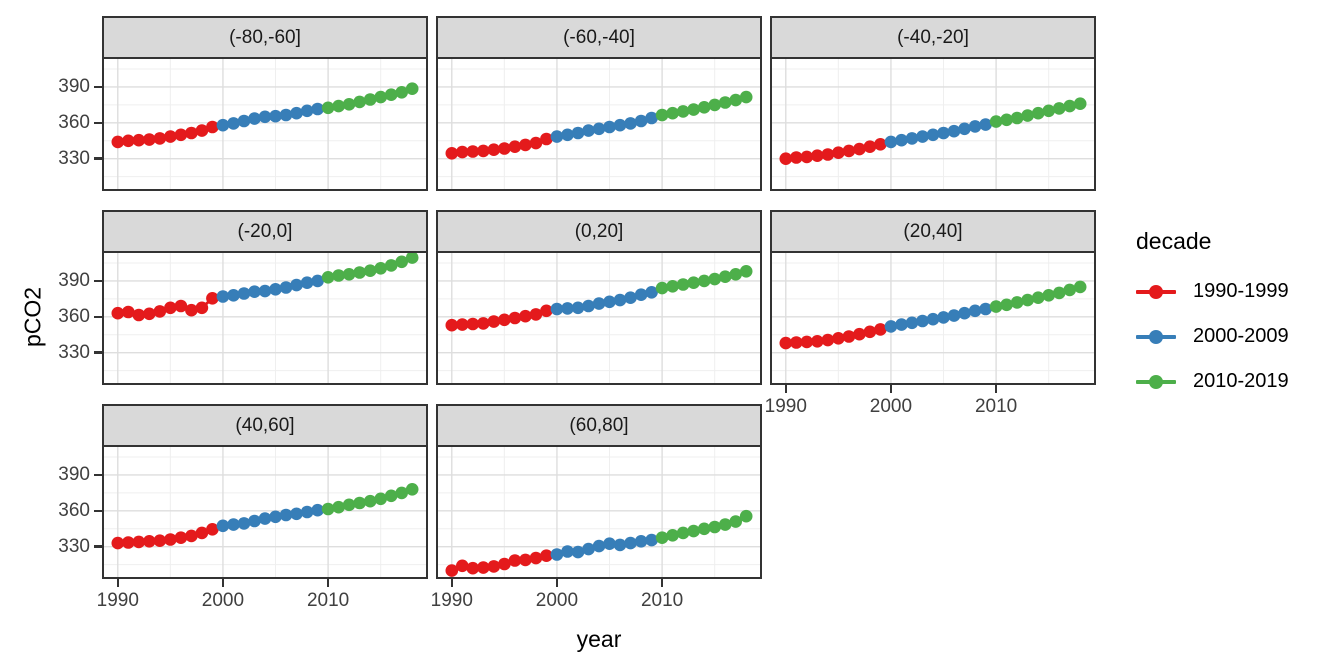 This screenshot has width=1344, height=672. What do you see at coordinates (596, 507) in the screenshot?
I see `facet-8: (60,80] 1990 2000 2010` at bounding box center [596, 507].